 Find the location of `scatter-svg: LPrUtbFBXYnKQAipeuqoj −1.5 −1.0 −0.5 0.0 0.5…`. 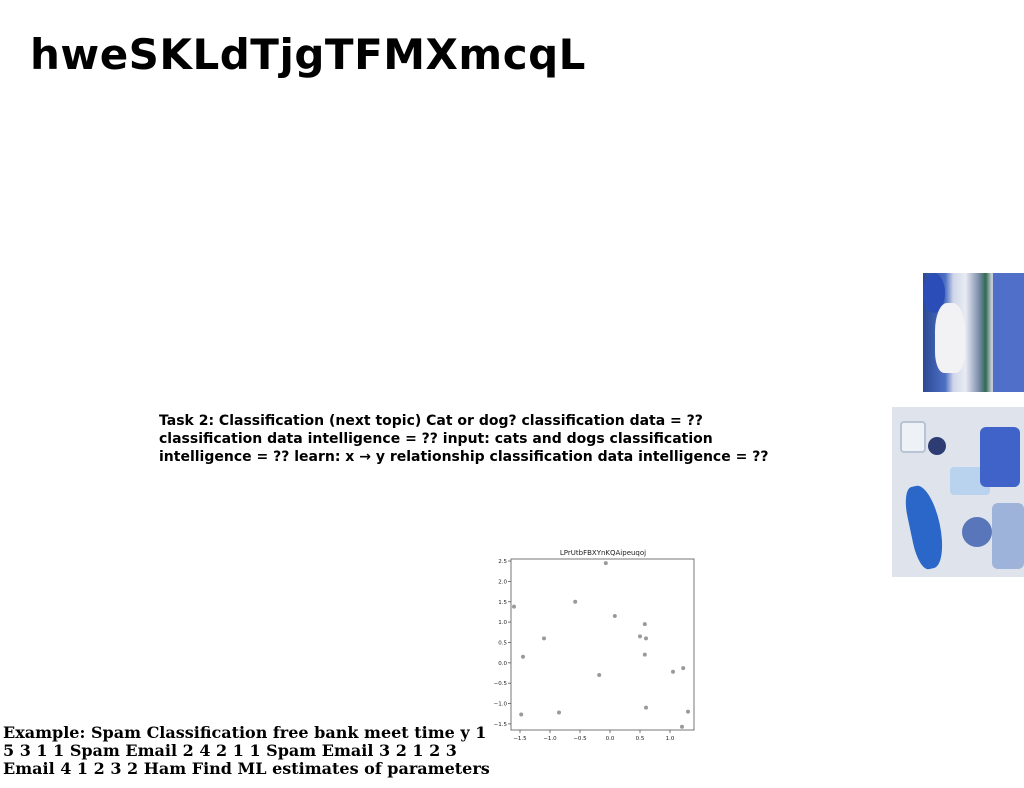

scatter-svg: LPrUtbFBXYnKQAipeuqoj −1.5 −1.0 −0.5 0.0 0.5… is located at coordinates (594, 645).